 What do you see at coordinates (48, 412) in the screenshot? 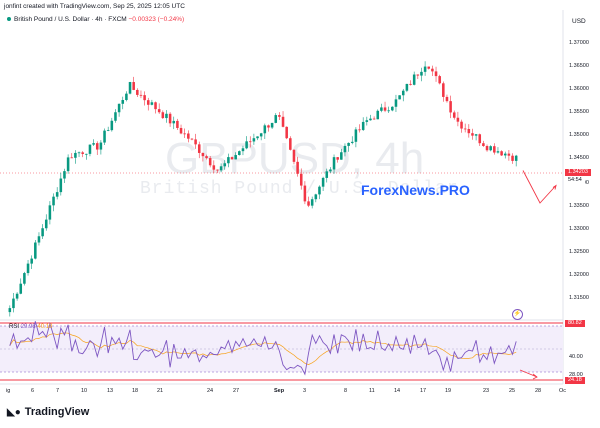
I see `tradingview-logo: ◣● TradingView` at bounding box center [48, 412].